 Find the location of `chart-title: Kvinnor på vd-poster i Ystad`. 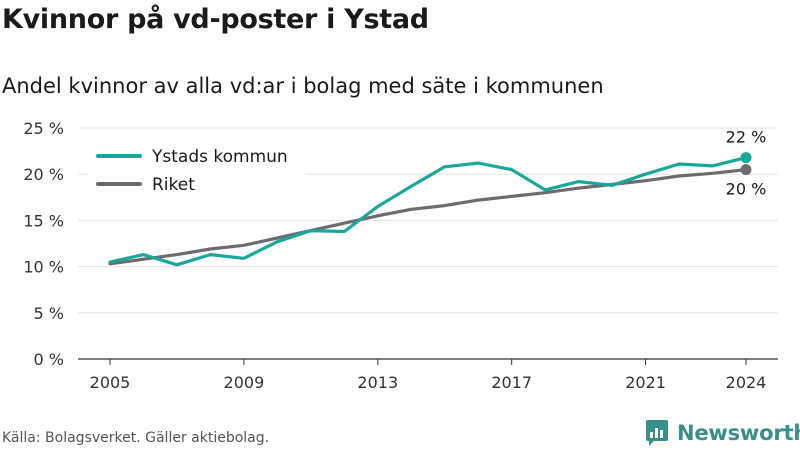

chart-title: Kvinnor på vd-poster i Ystad is located at coordinates (215, 19).